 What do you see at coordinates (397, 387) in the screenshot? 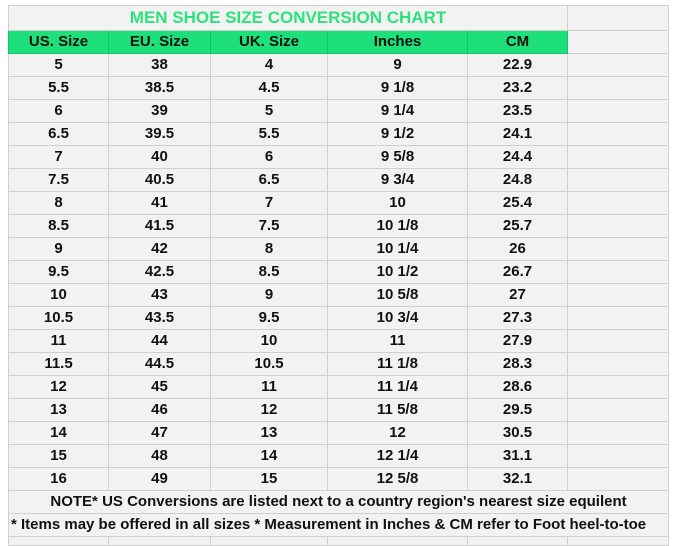
I see `table-cell: 11 1/4` at bounding box center [397, 387].